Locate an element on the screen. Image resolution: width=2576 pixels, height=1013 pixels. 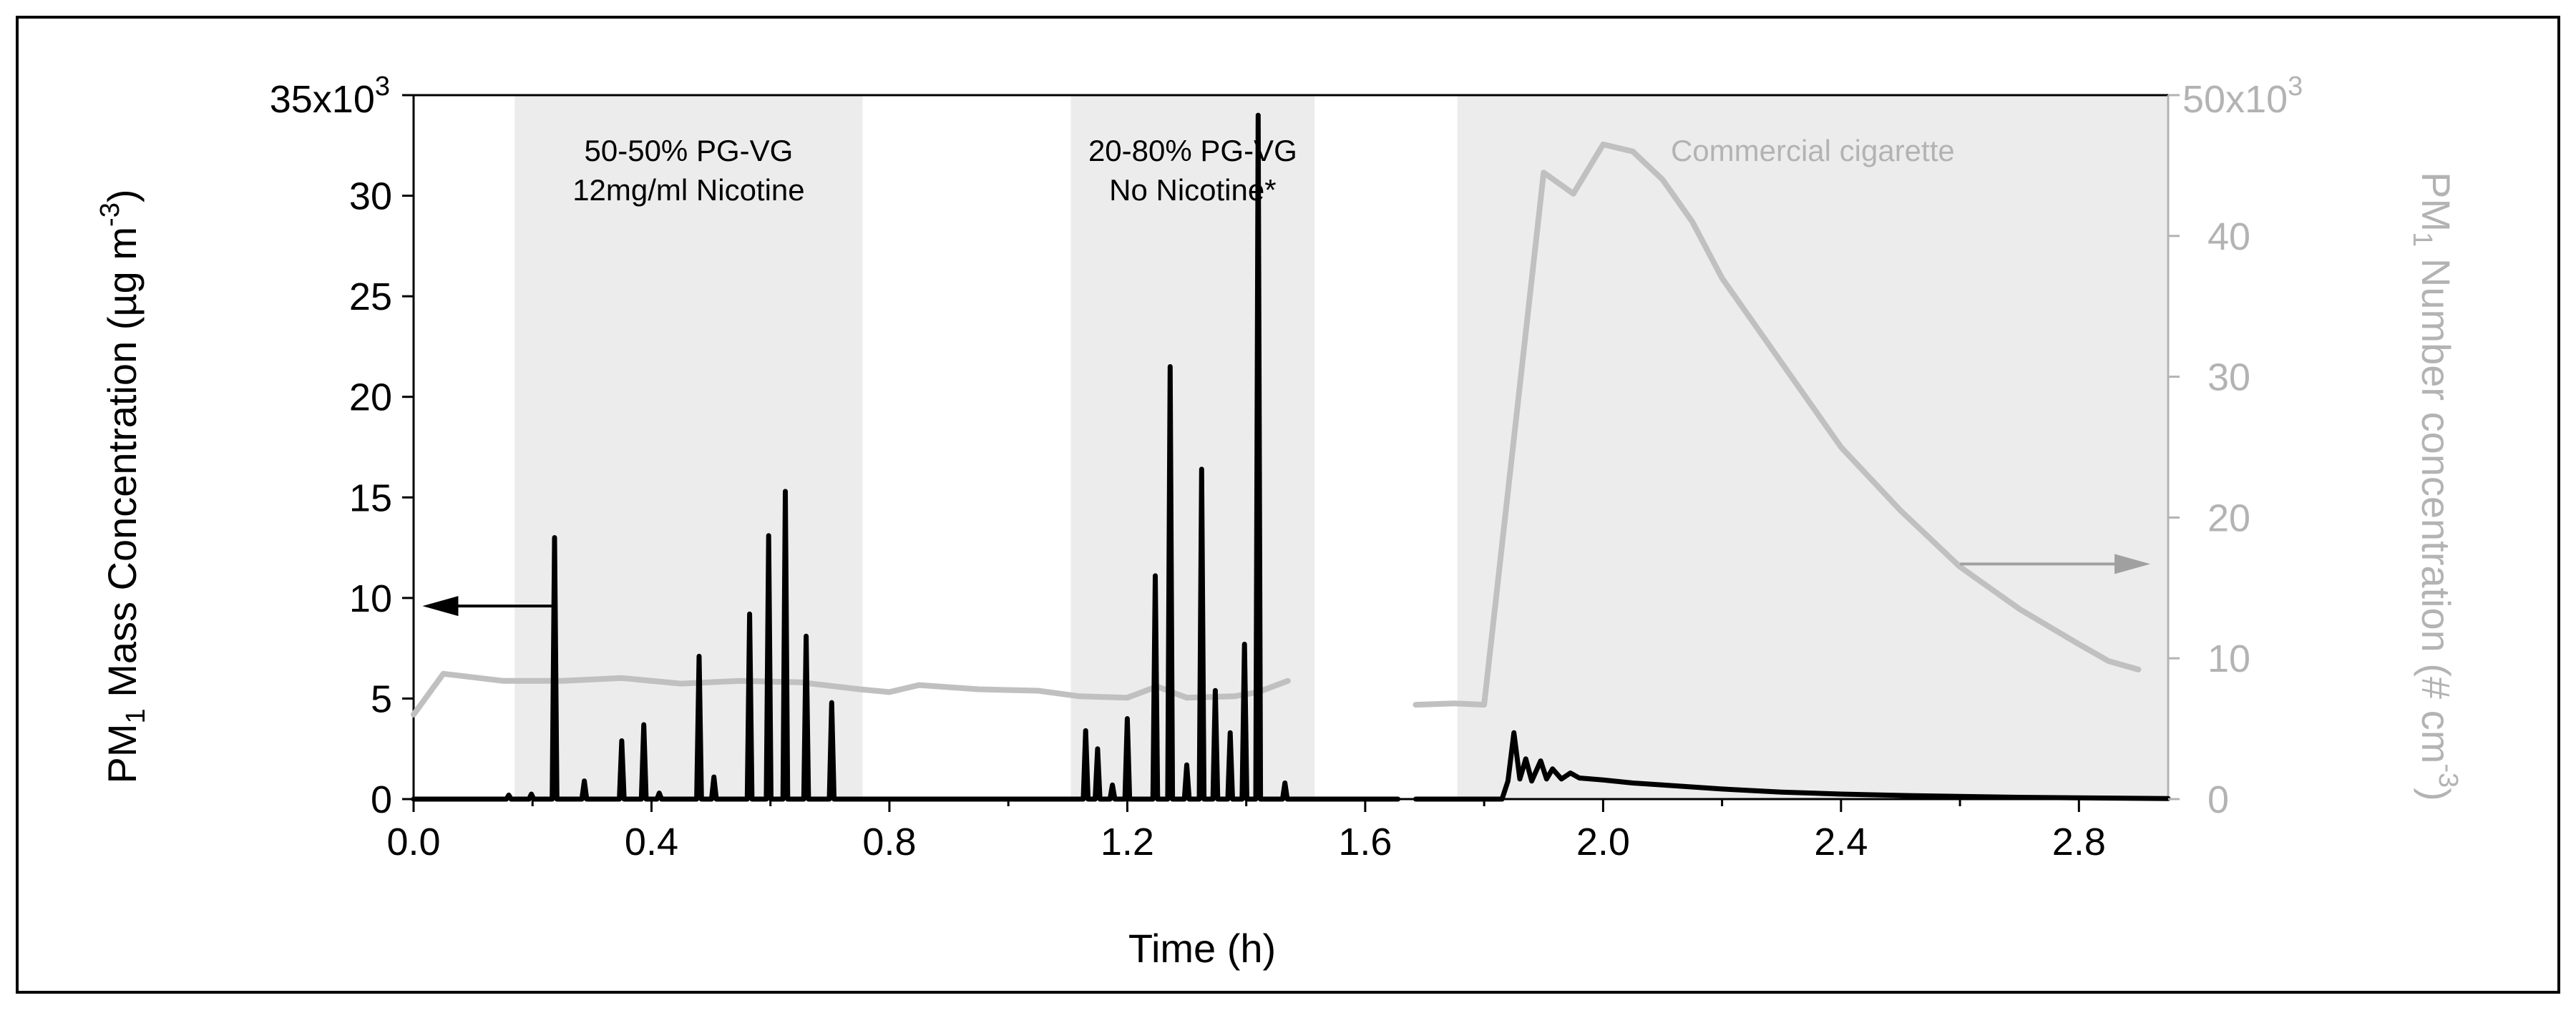
x-tick-label: 0.8 is located at coordinates (889, 842).